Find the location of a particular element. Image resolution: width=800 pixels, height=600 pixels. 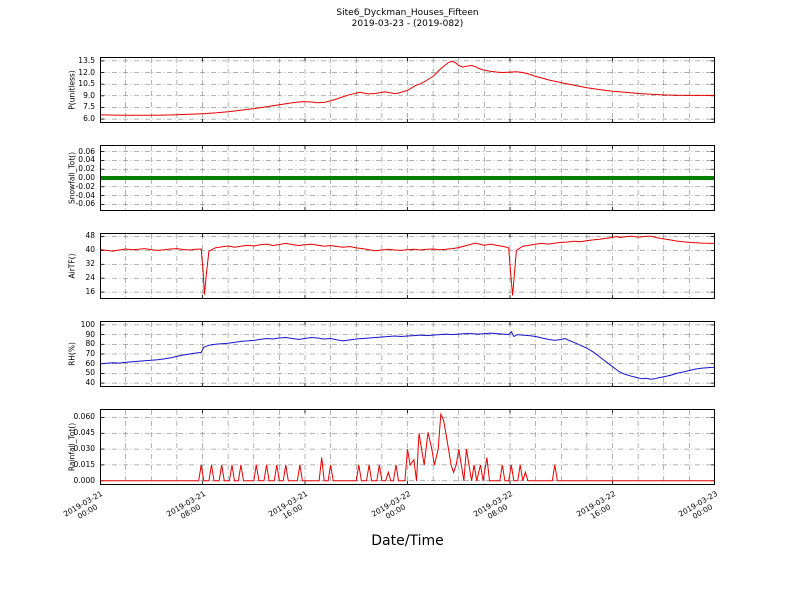

y-tick-label: 60 is located at coordinates (90, 363).